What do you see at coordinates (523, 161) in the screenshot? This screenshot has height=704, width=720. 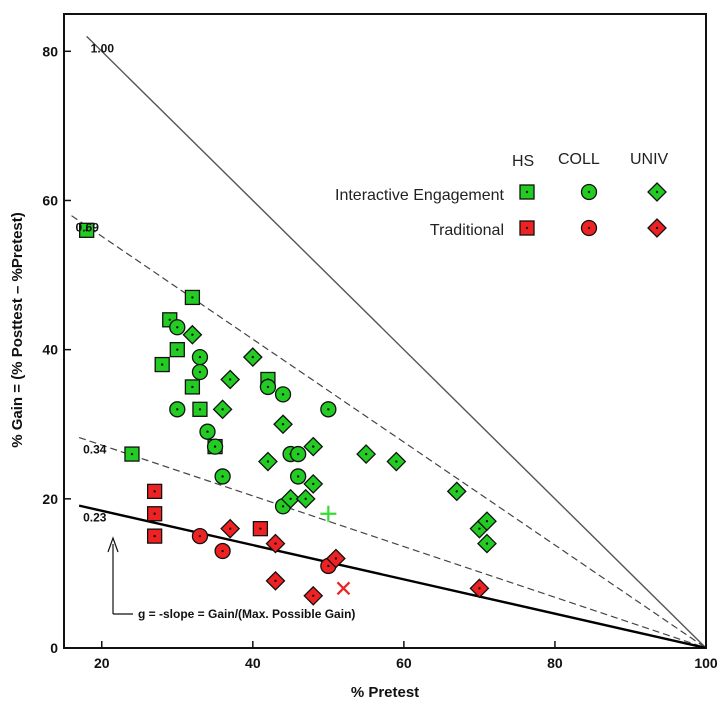 I see `legend-col-hs: HS` at bounding box center [523, 161].